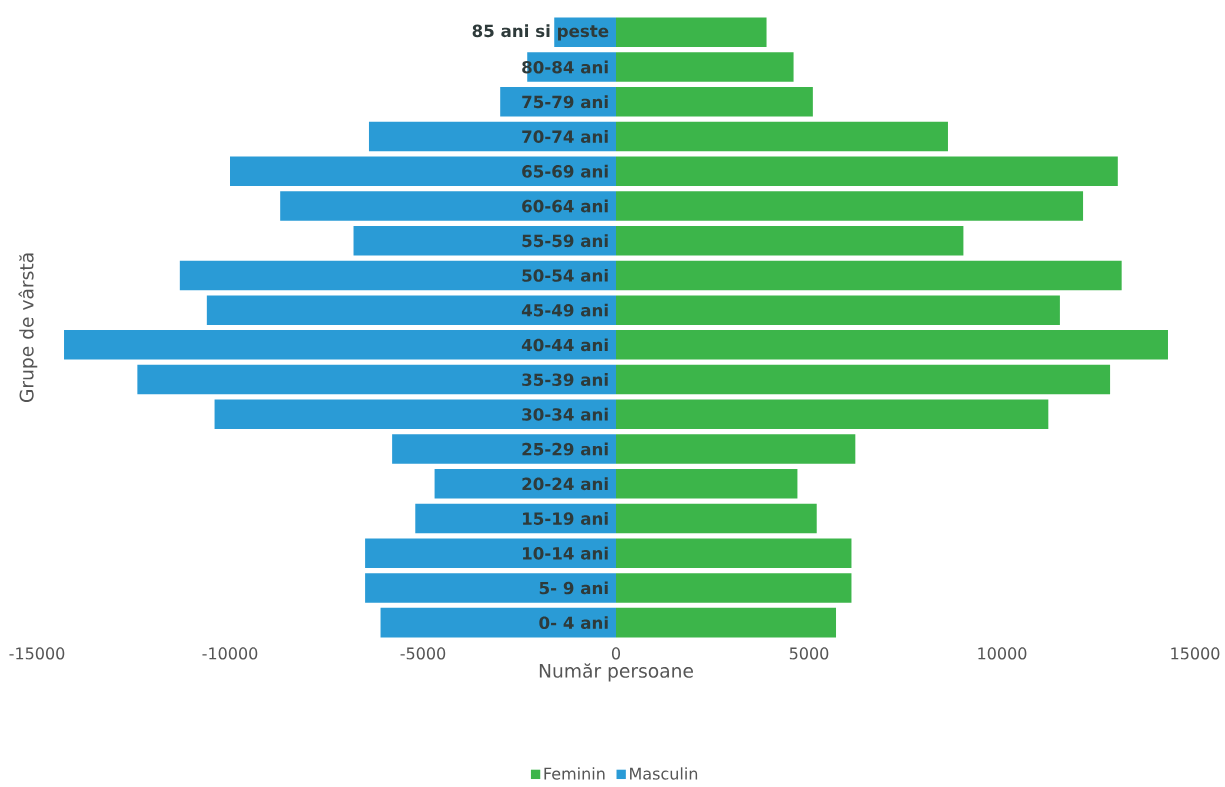 The image size is (1225, 787). Describe the element at coordinates (565, 102) in the screenshot. I see `y-tick-label: 75-79 ani` at that location.